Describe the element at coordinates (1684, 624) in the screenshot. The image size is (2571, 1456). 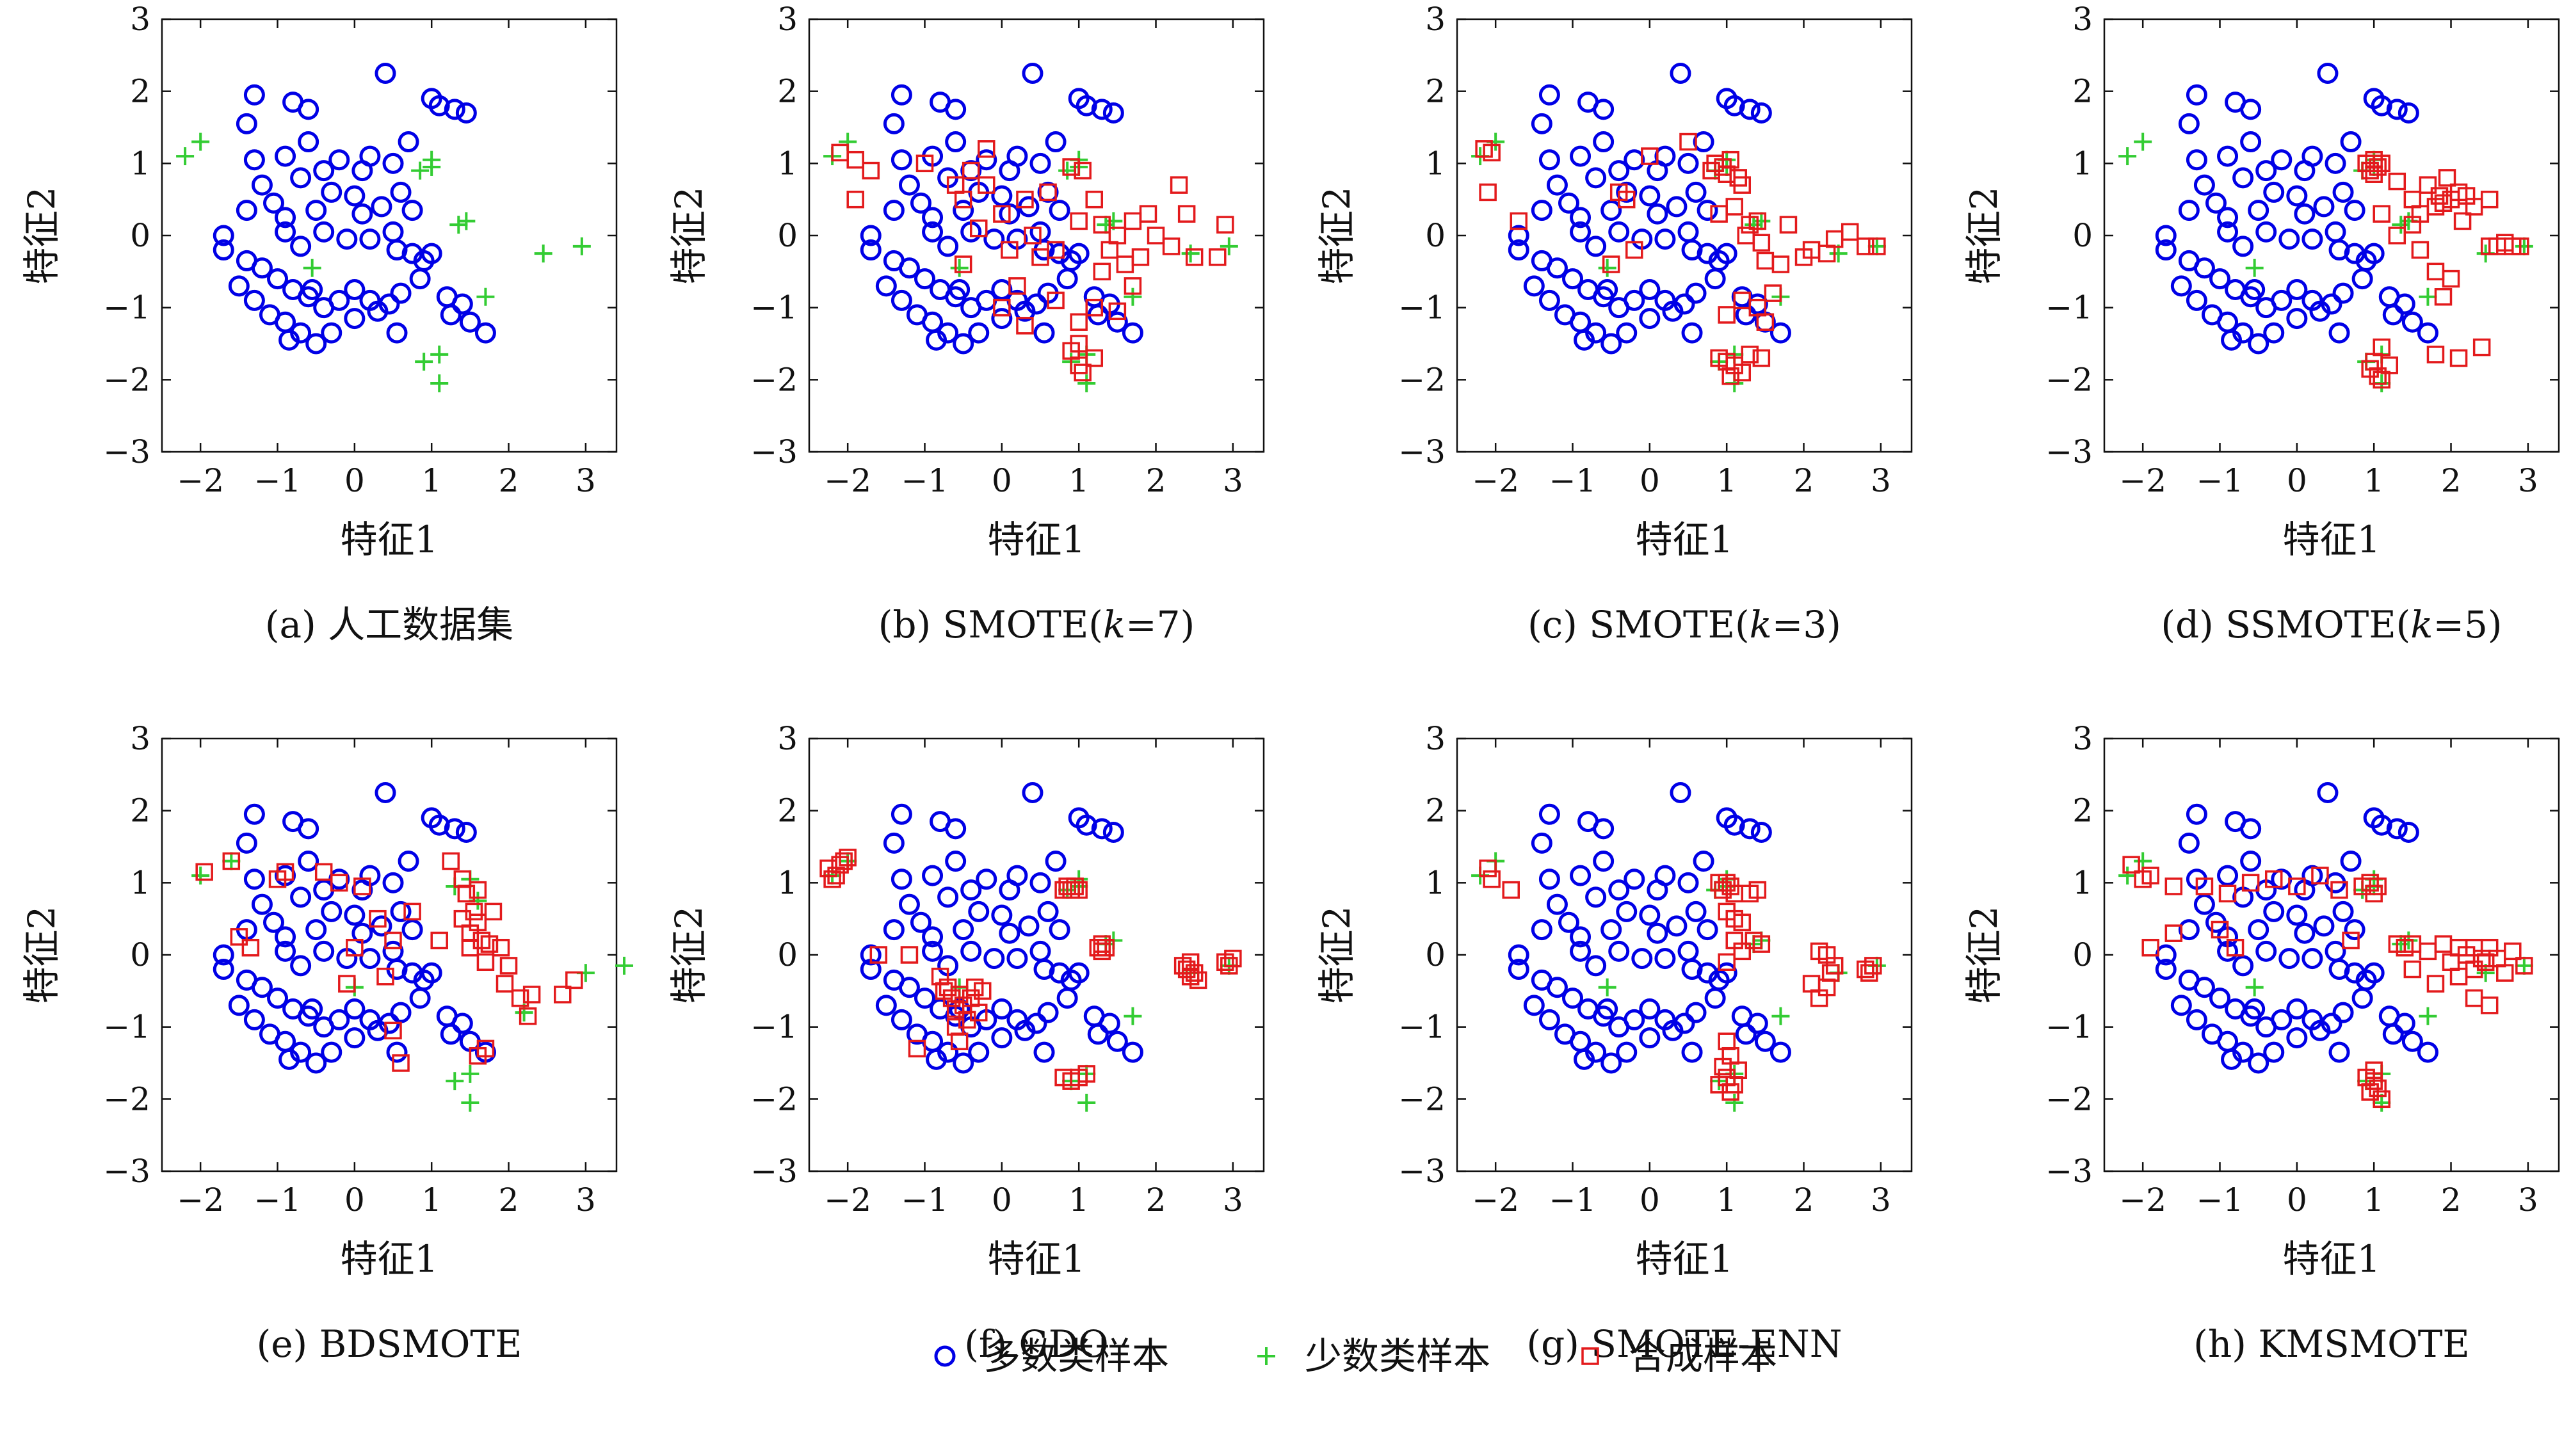
I see `panel-caption: (c) SMOTE(k=3)` at that location.